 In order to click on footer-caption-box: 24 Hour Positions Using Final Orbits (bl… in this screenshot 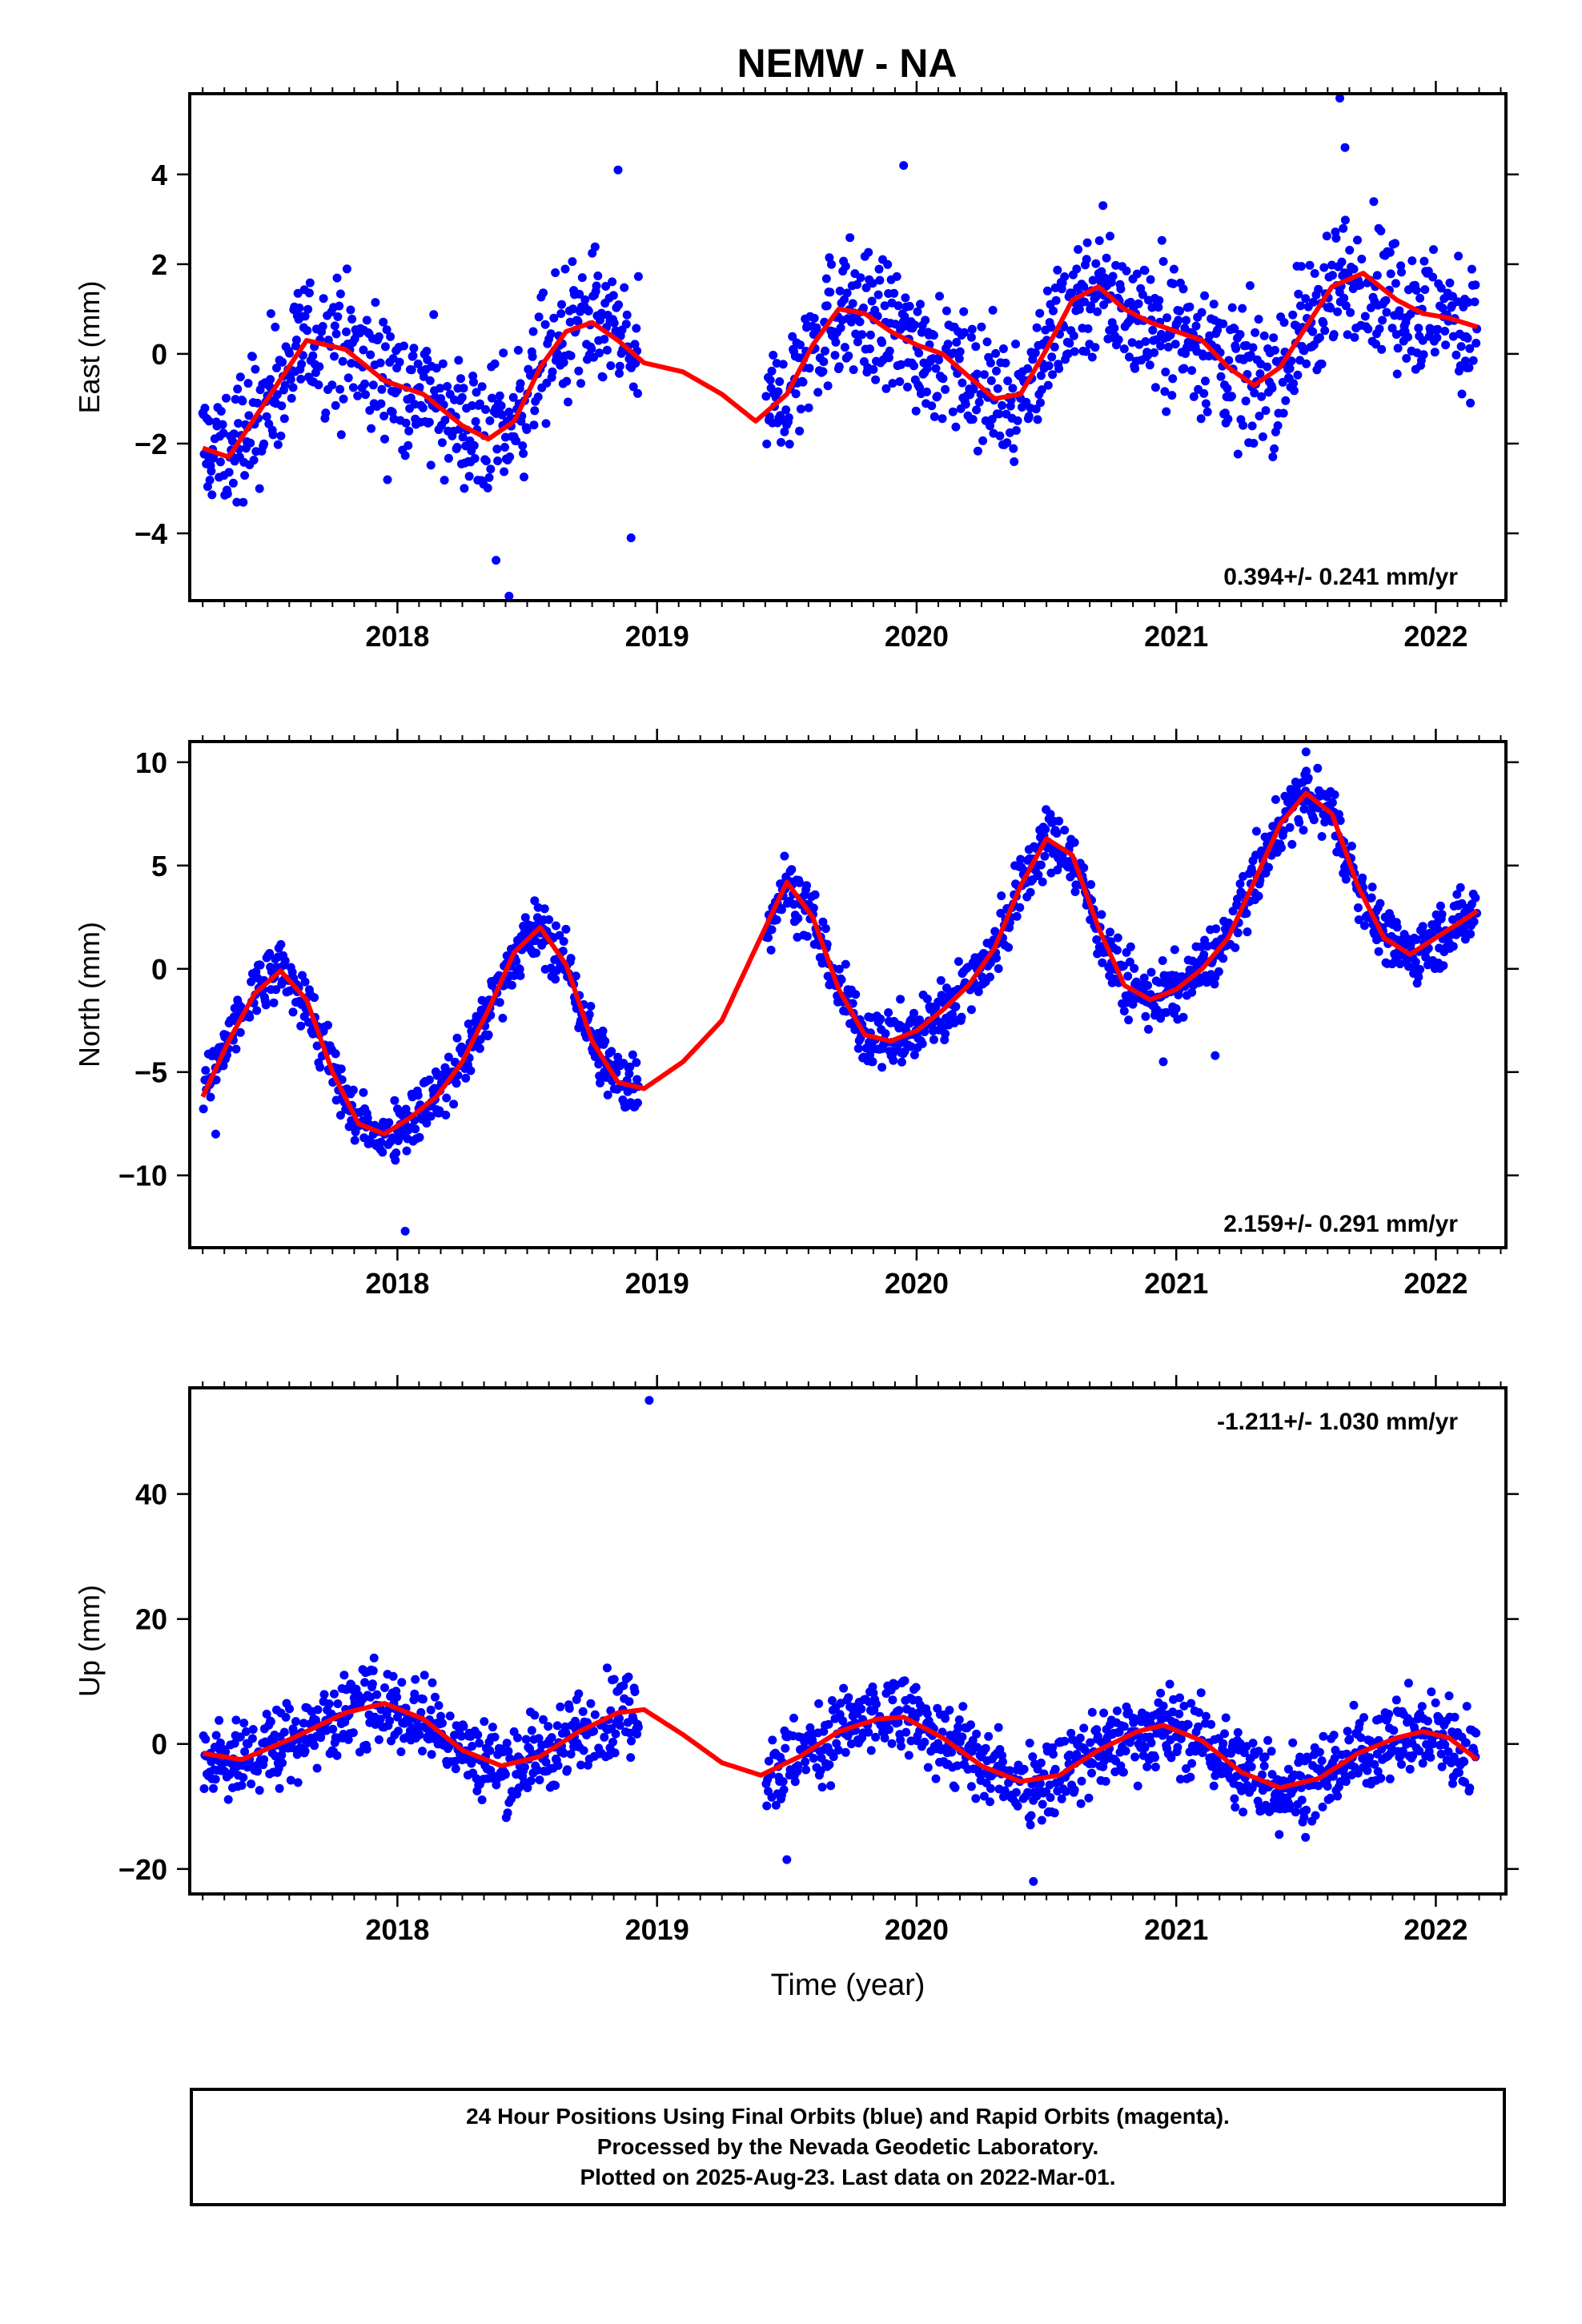, I will do `click(848, 2147)`.